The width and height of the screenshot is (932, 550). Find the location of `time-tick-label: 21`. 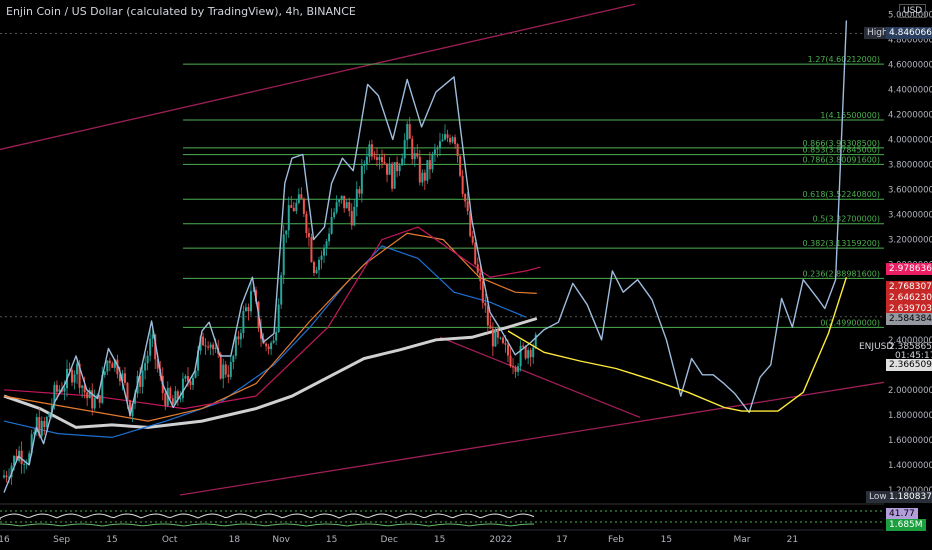

time-tick-label: 21 is located at coordinates (792, 540).